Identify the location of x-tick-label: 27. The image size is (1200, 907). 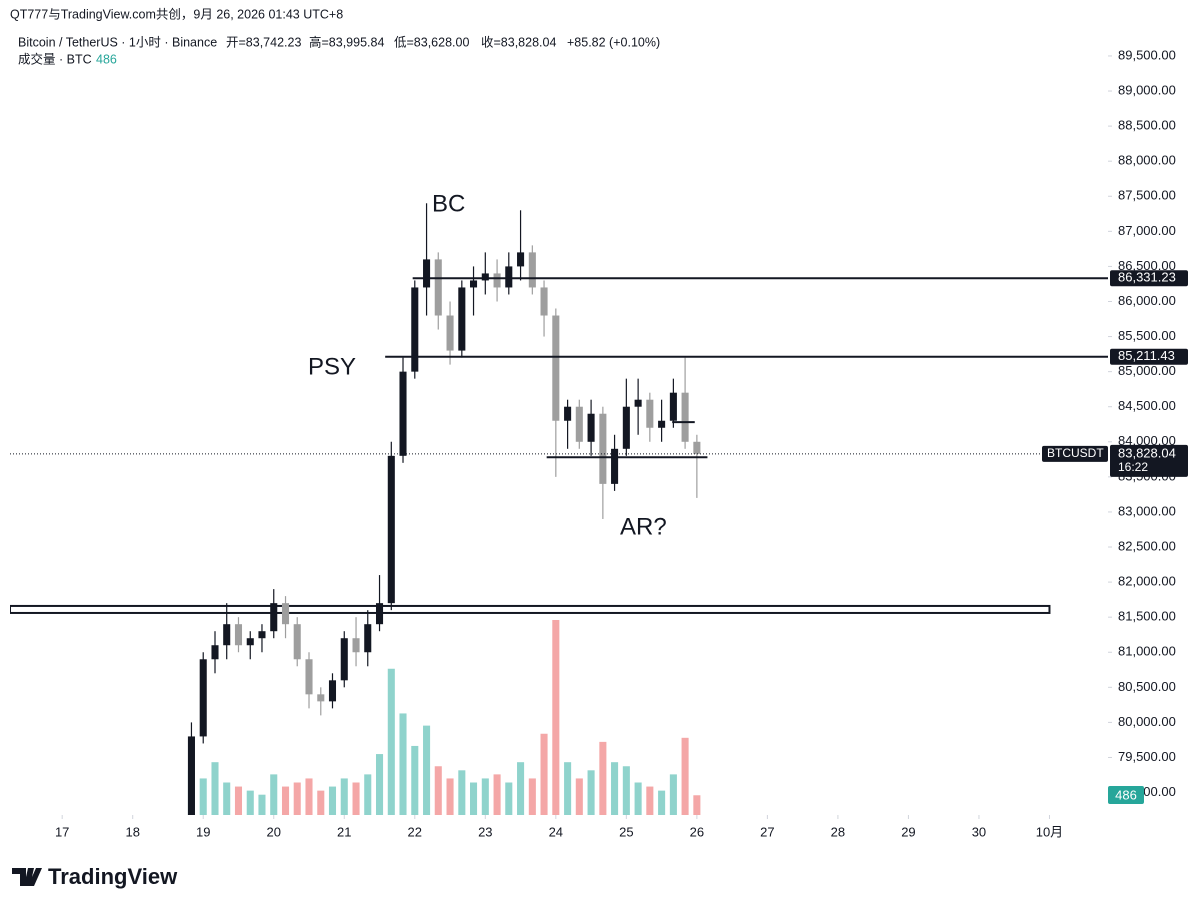
(767, 831).